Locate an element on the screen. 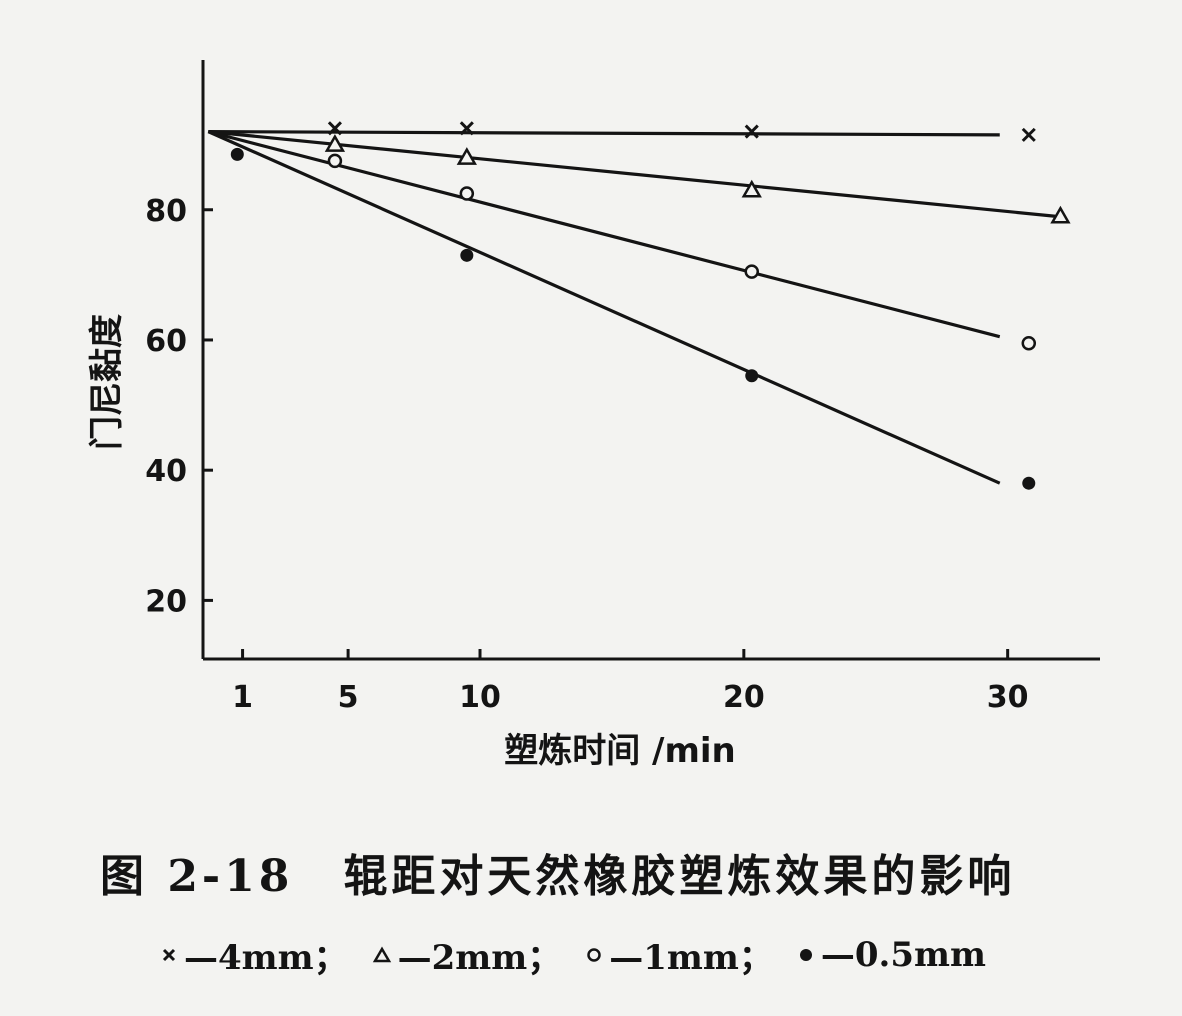 The height and width of the screenshot is (1016, 1182). legend-label: —1mm； is located at coordinates (691, 958).